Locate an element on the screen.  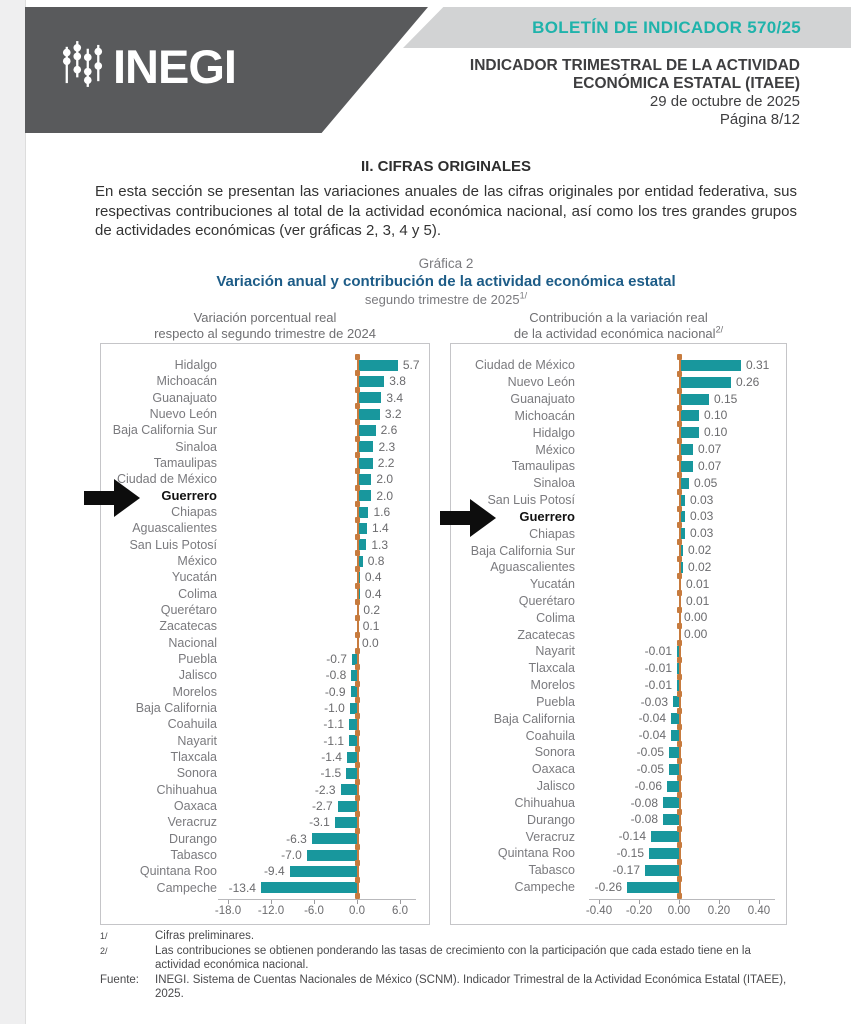
bar-cell: 0.02 is located at coordinates (683, 567).